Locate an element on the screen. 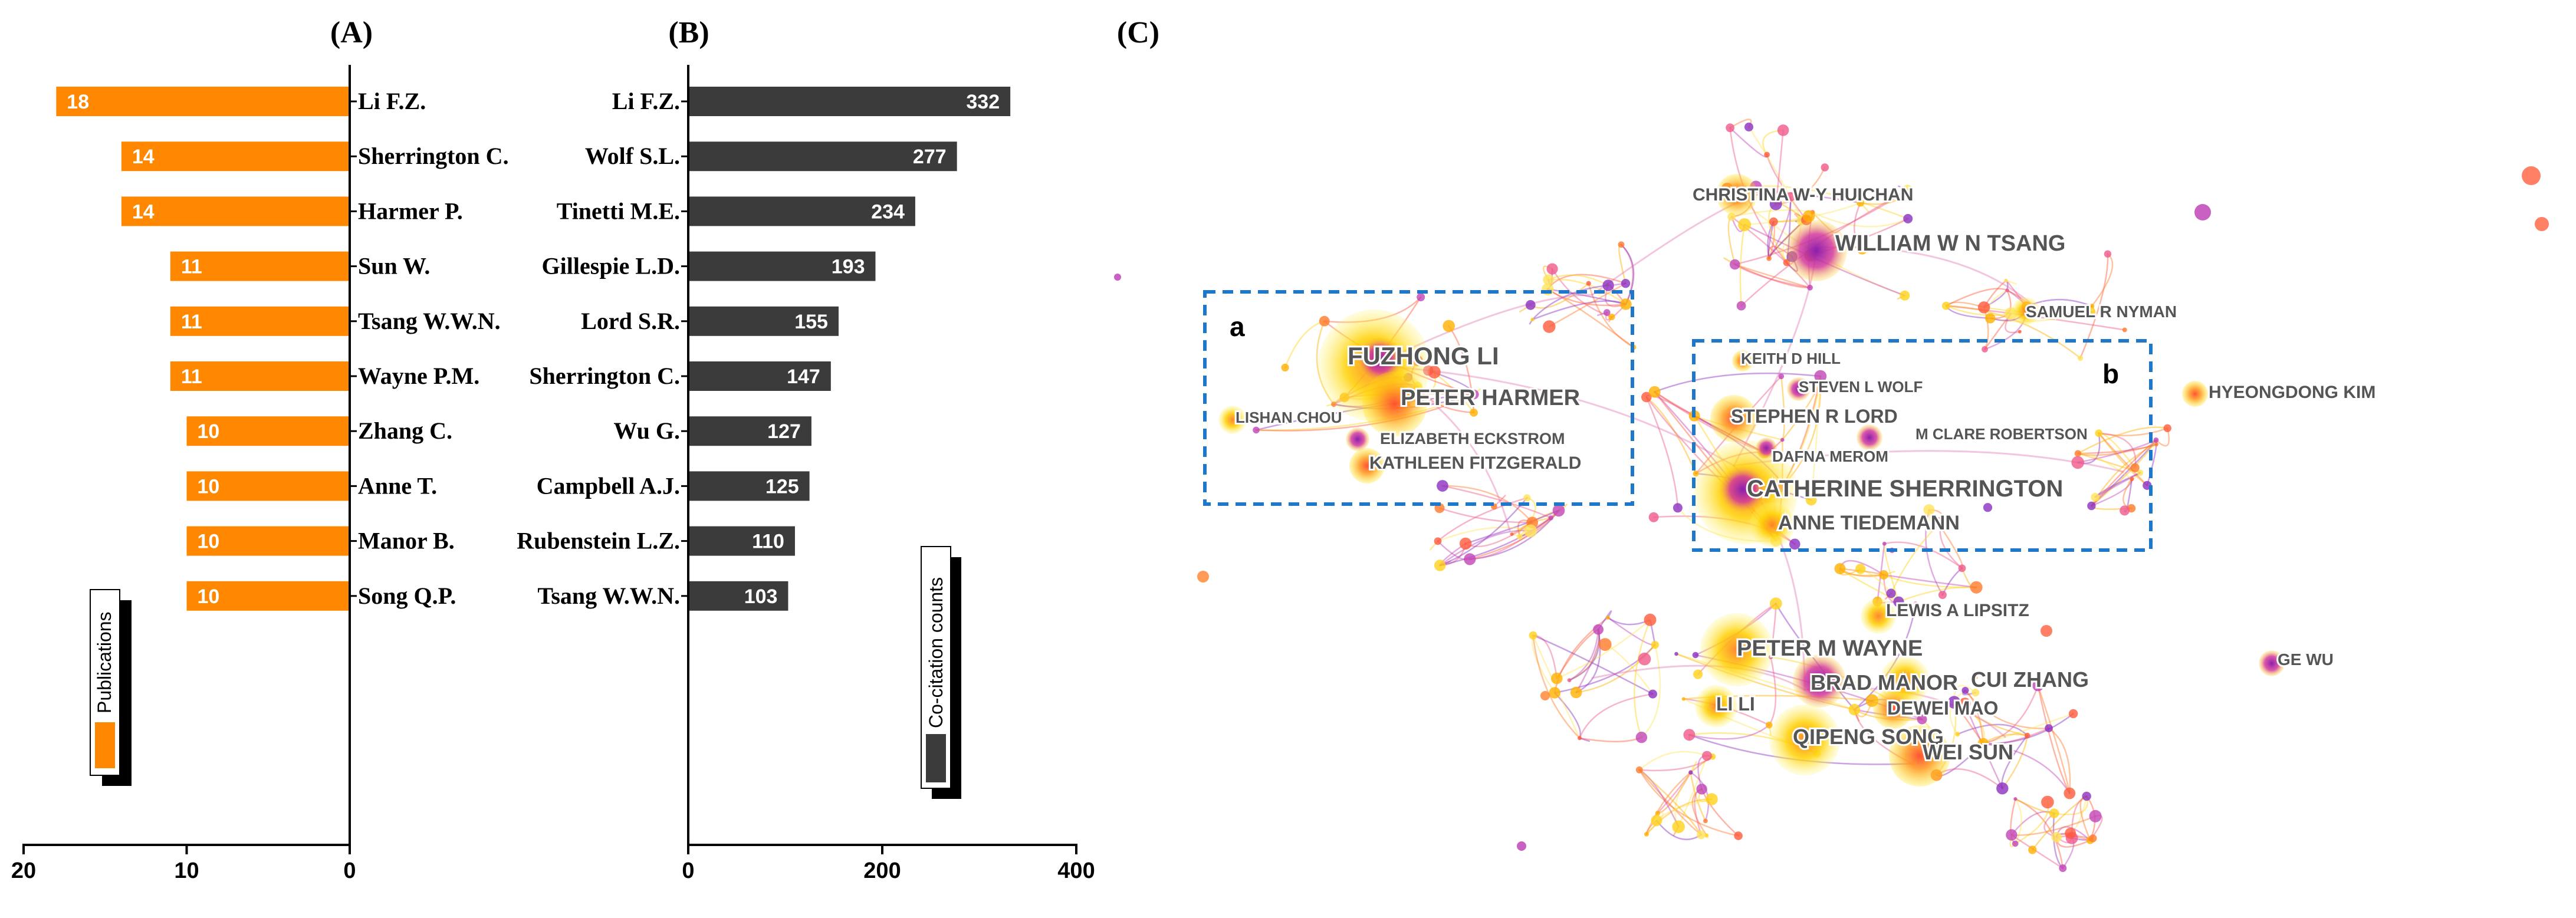  label-peter-harmer: PETER HARMER is located at coordinates (1491, 398).